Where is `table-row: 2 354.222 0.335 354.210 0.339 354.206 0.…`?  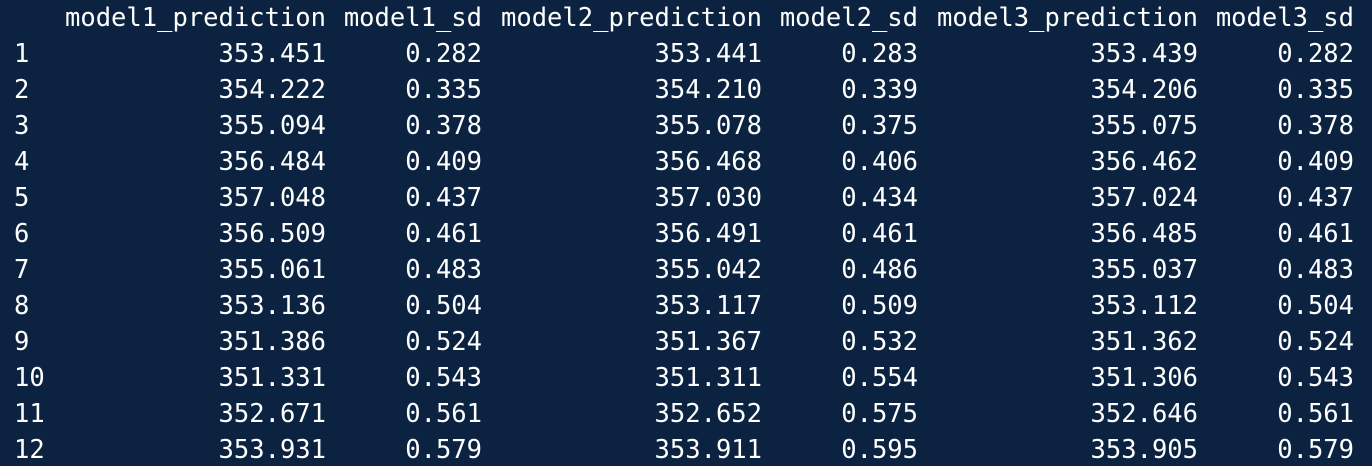
table-row: 2 354.222 0.335 354.210 0.339 354.206 0.… is located at coordinates (686, 90).